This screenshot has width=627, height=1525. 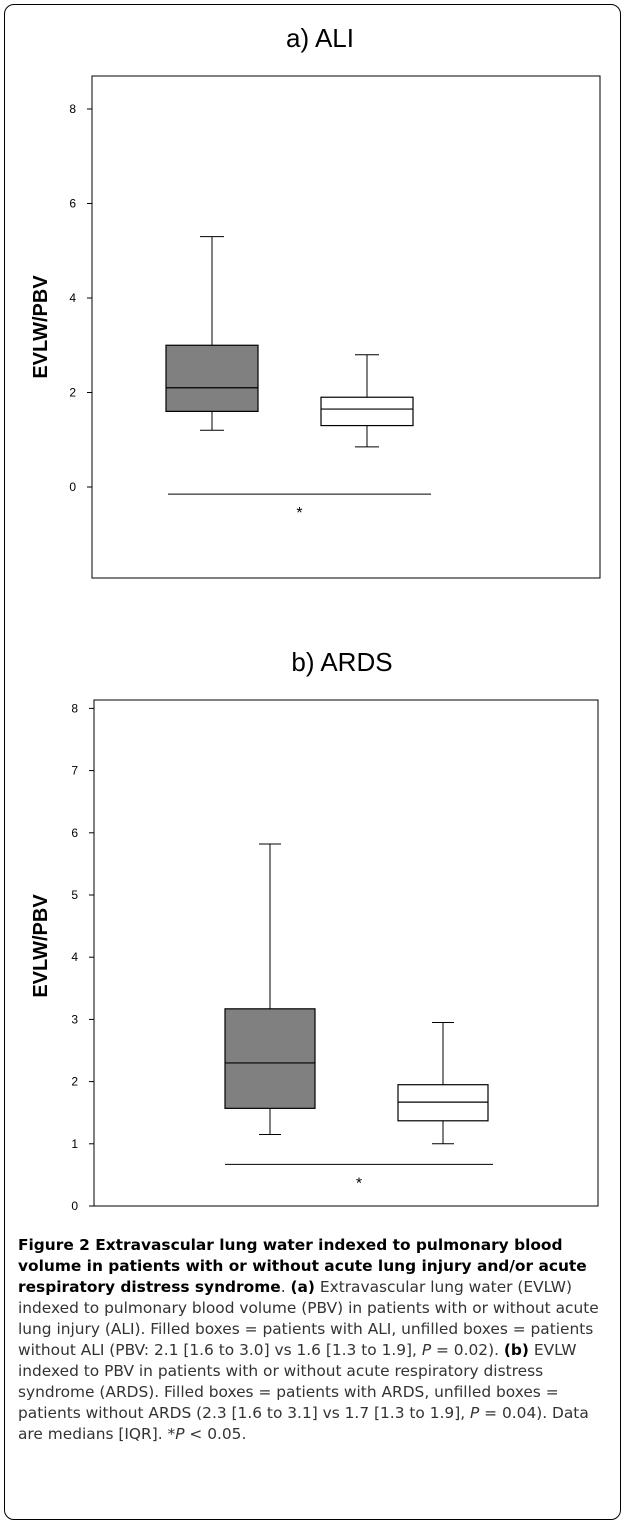 I want to click on y-axis-label-a: EVLW/PBV, so click(x=41, y=327).